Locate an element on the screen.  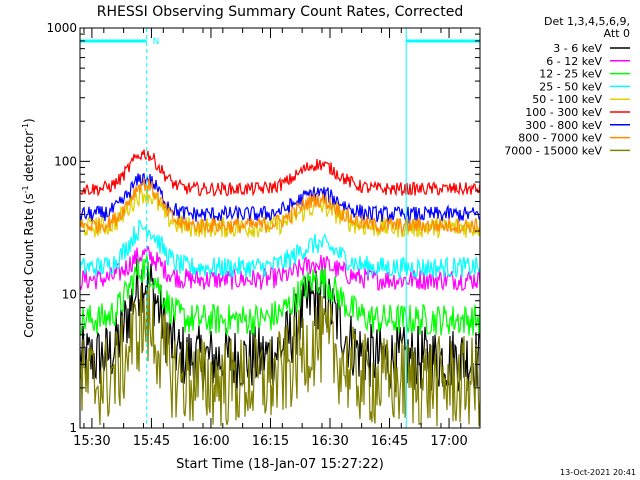
y-axis-label: Corrected Count Rate (s-1 detector-1) is located at coordinates (28, 227).